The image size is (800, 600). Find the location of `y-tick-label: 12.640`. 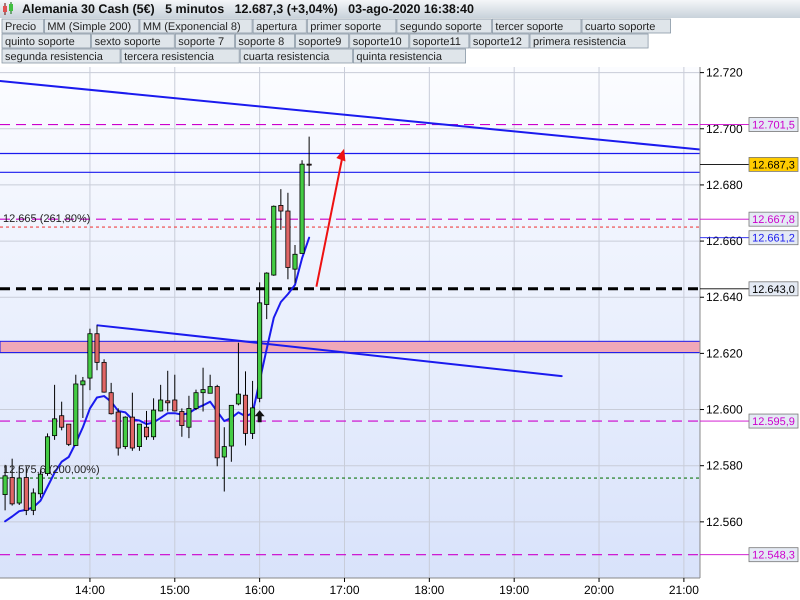

y-tick-label: 12.640 is located at coordinates (725, 297).